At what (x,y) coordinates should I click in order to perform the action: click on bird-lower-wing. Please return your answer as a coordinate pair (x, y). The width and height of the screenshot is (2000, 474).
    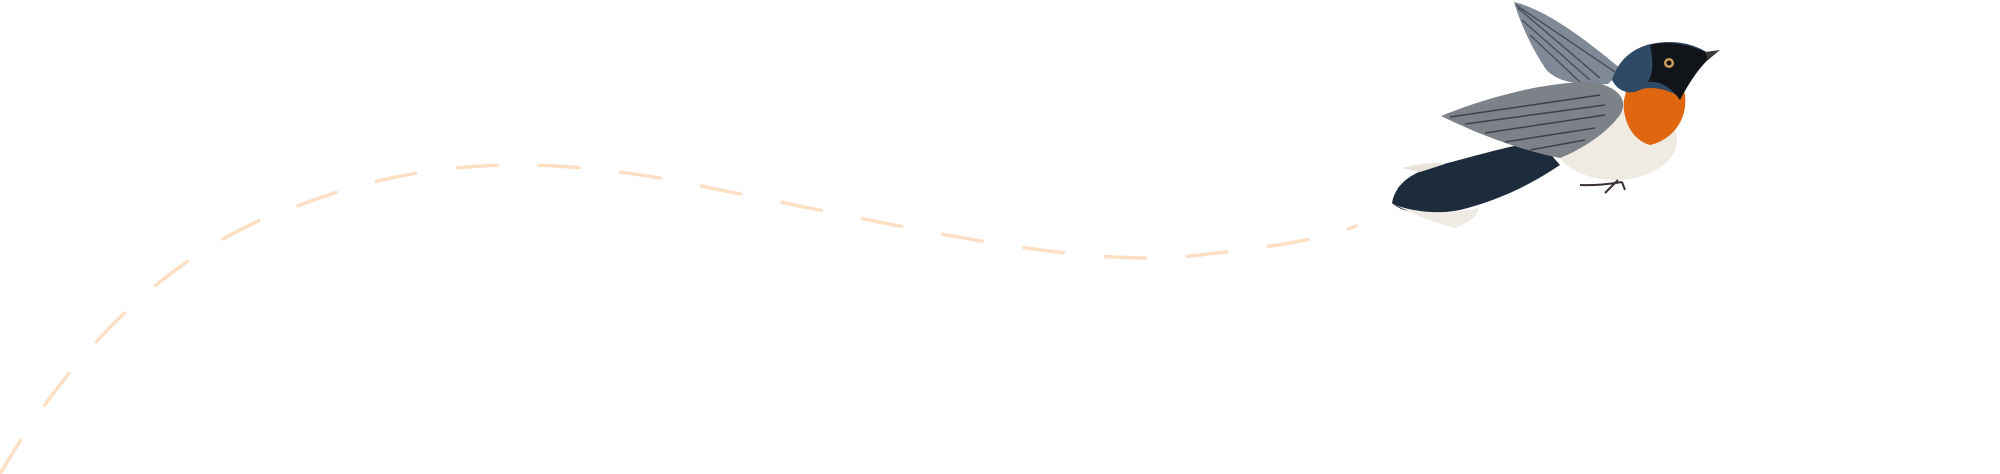
    Looking at the image, I should click on (1532, 120).